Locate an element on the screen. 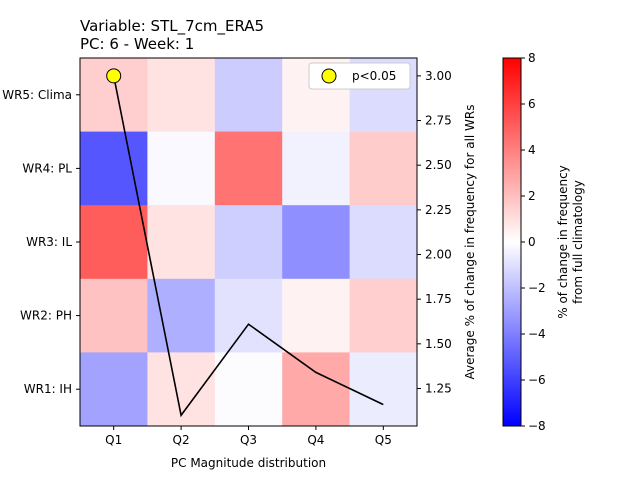 The image size is (640, 484). colorbar-tick-label: −2 is located at coordinates (537, 288).